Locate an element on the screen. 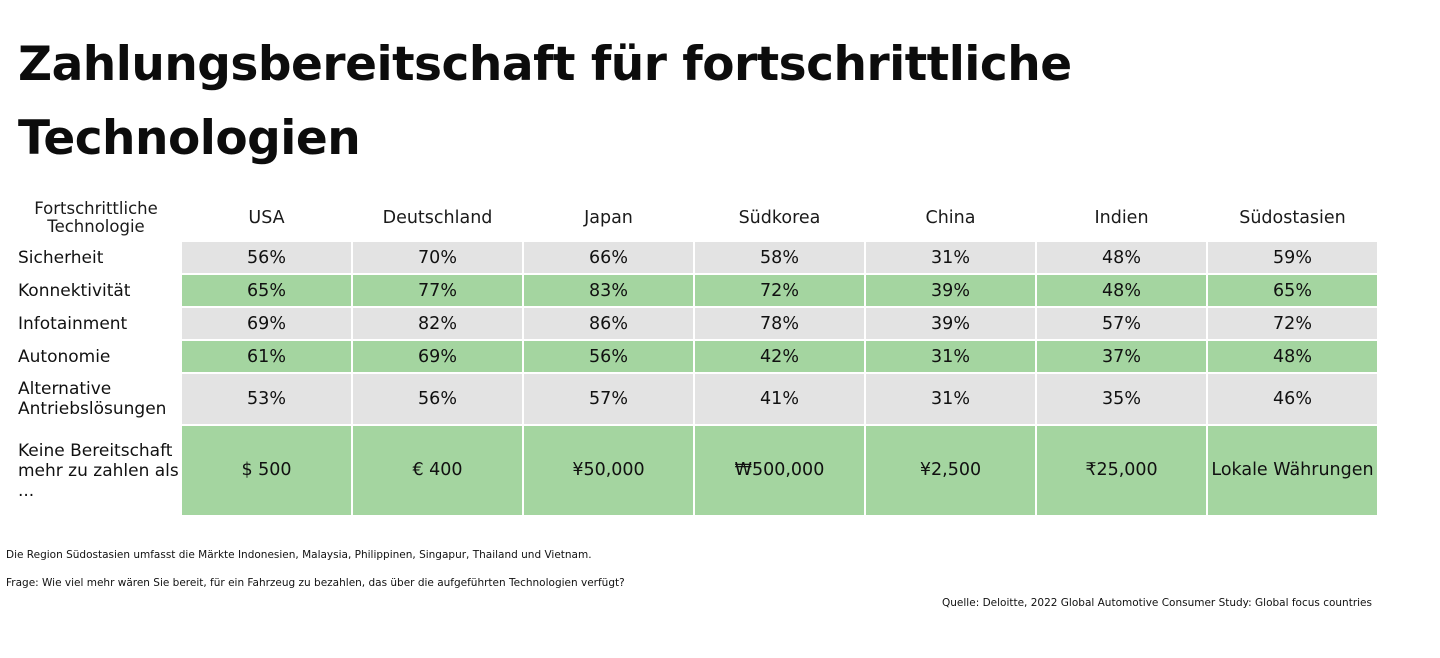  row-label: Alternative Antriebslösungen is located at coordinates (92, 399).